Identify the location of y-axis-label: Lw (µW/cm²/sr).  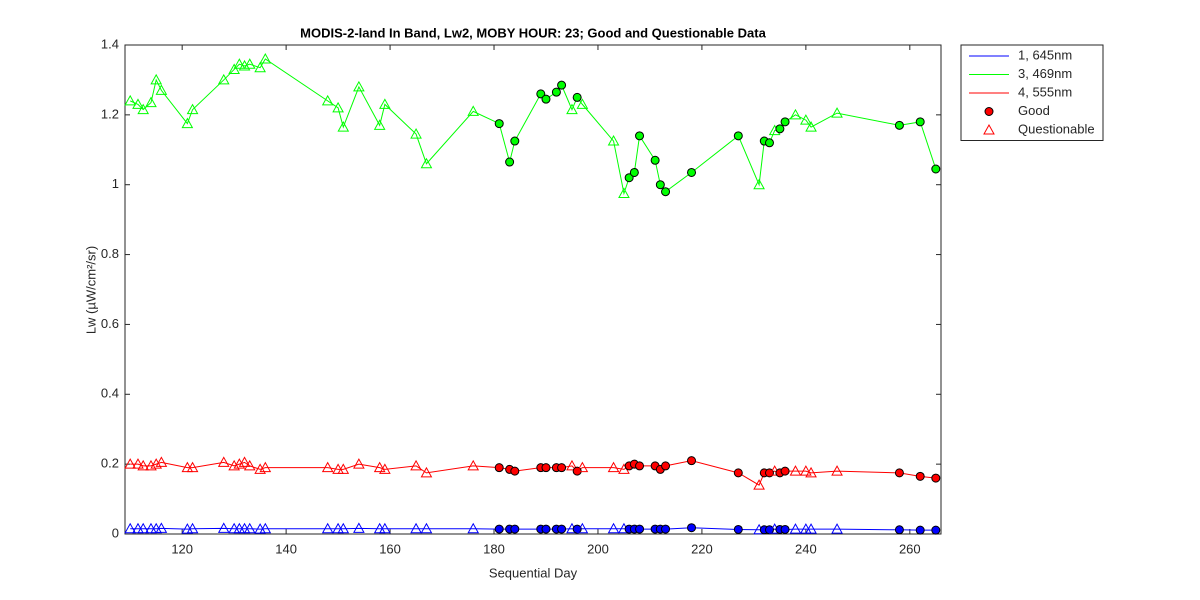
(90, 290).